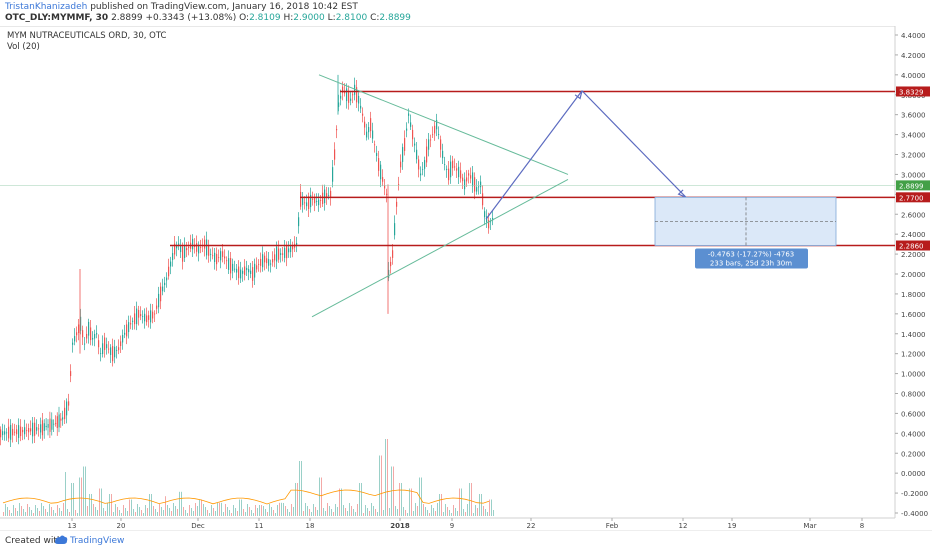  Describe the element at coordinates (61, 539) in the screenshot. I see `tradingview-logo-icon` at that location.